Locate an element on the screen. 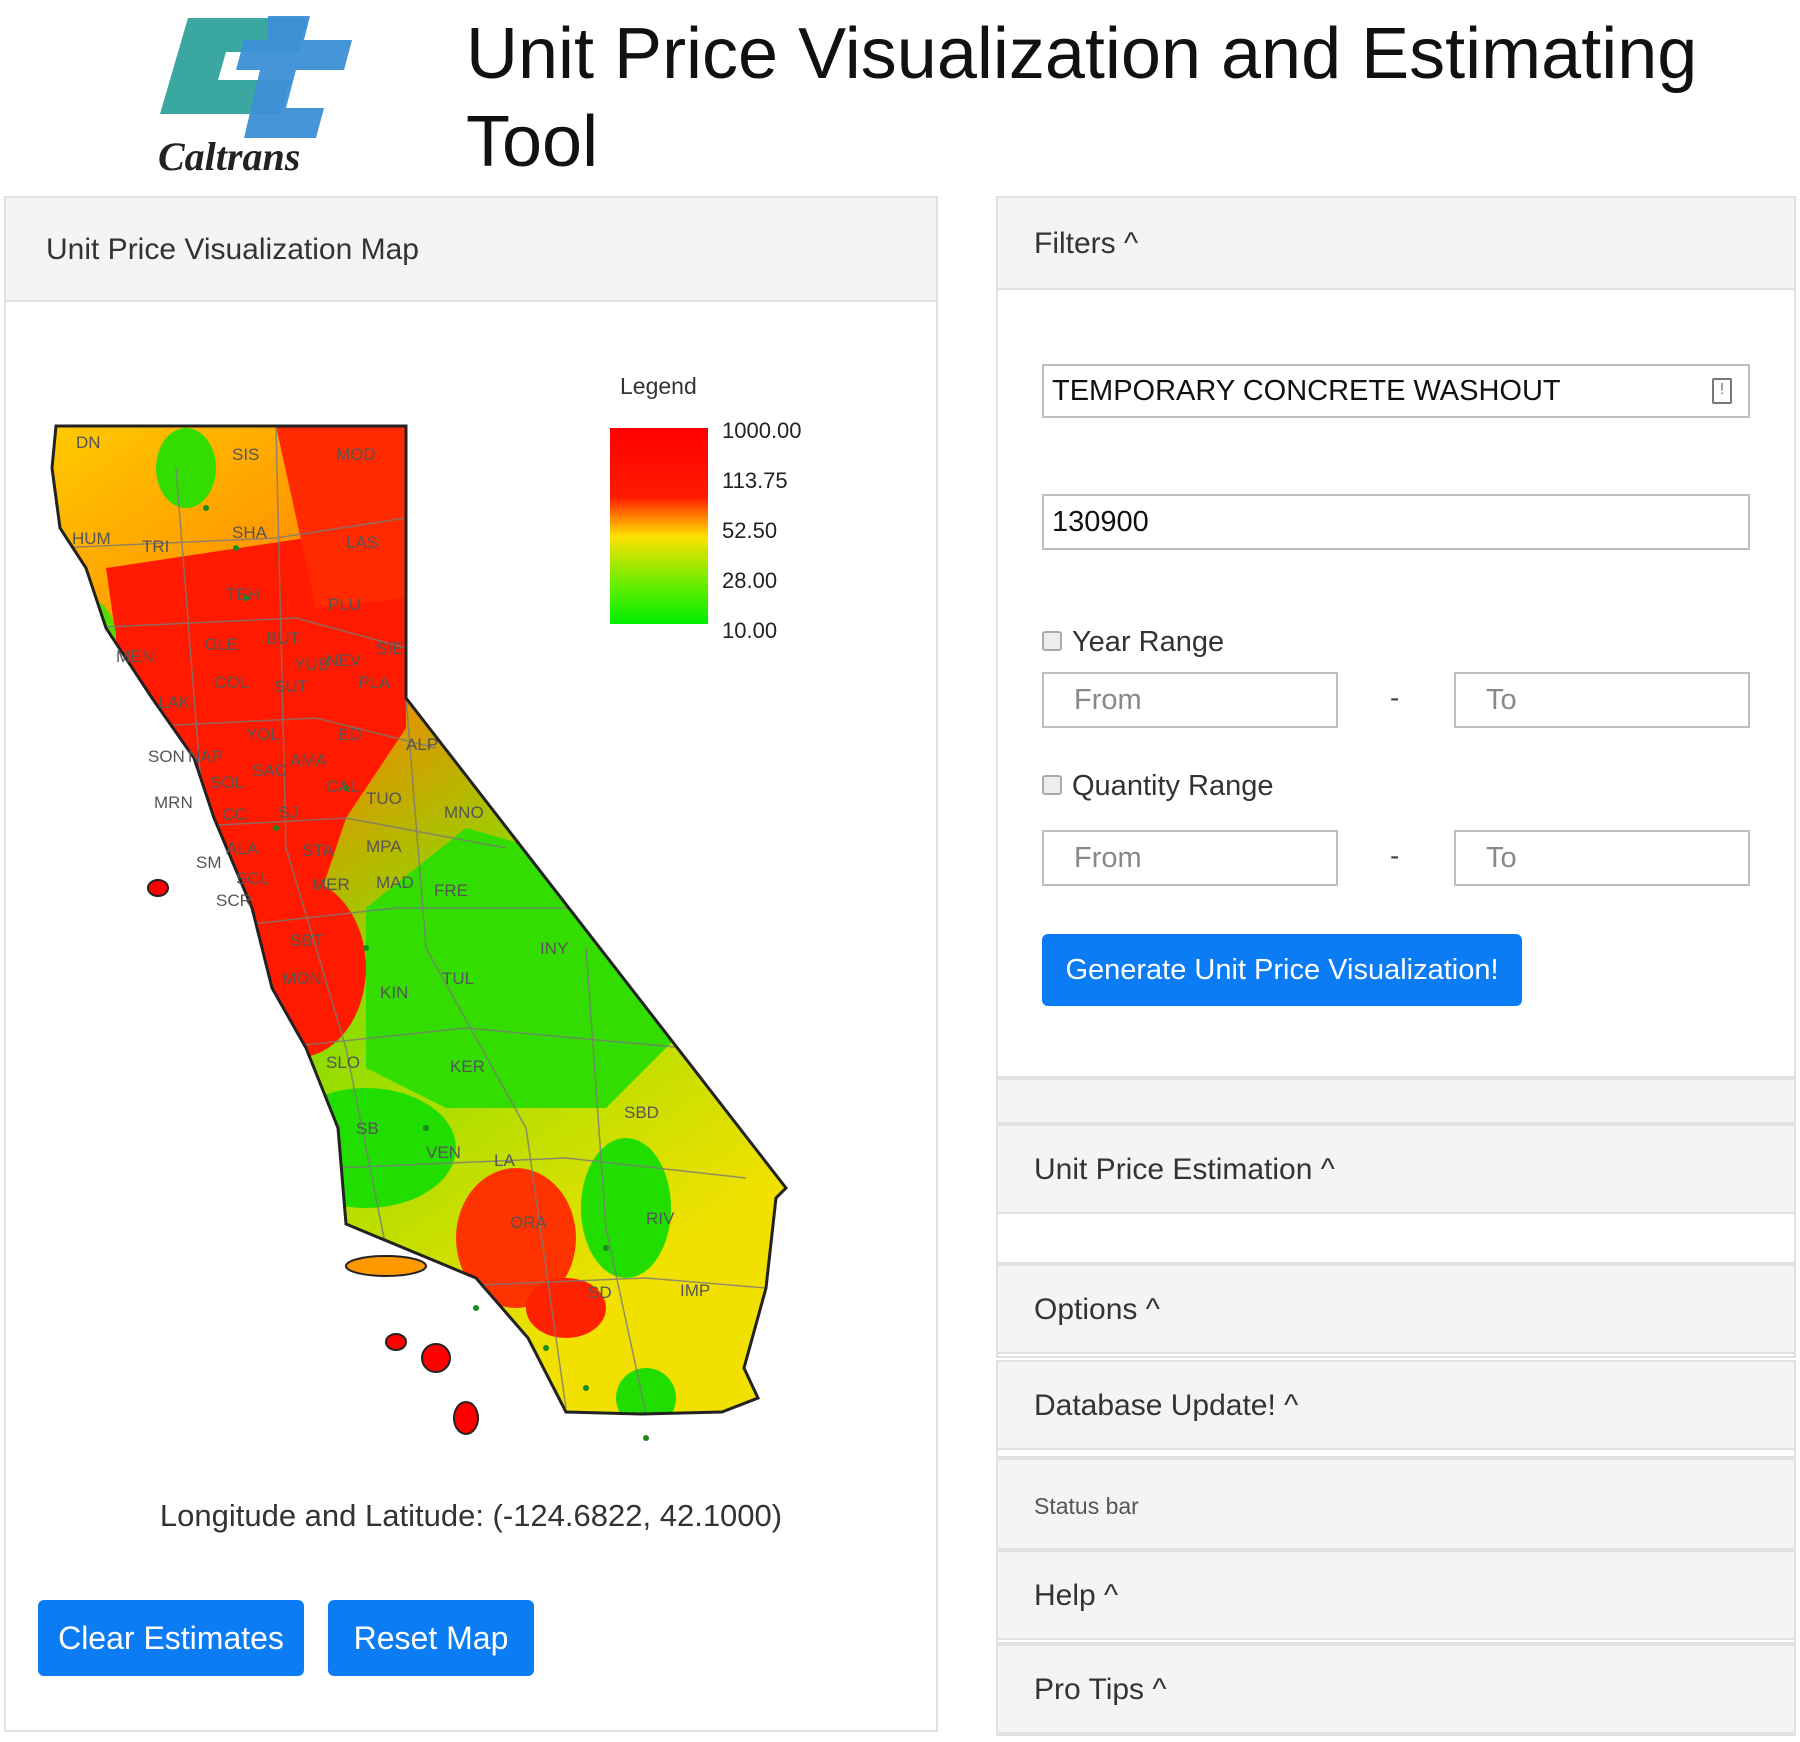 The image size is (1800, 1742). county-label: TRI is located at coordinates (155, 546).